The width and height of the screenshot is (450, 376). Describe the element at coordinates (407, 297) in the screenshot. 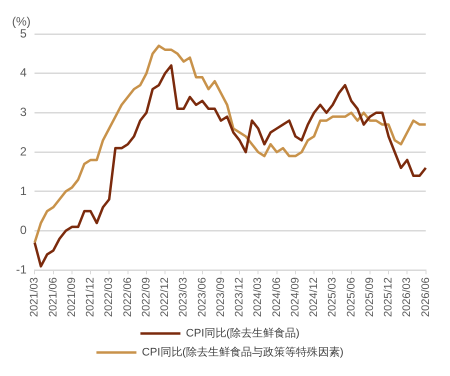

I see `x-tick-label: 2026/03` at that location.